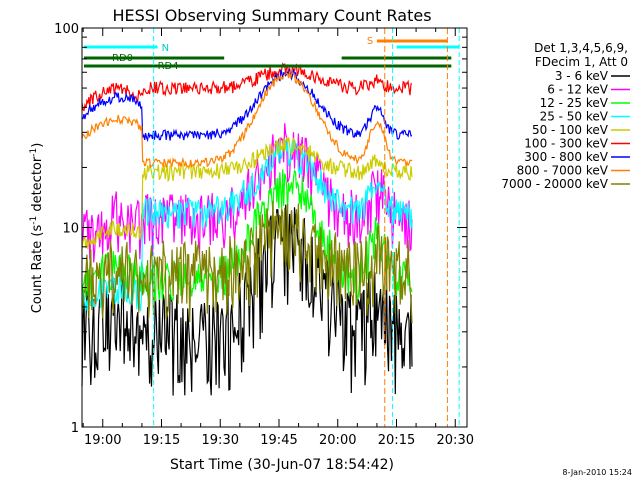 The image size is (640, 484). I want to click on x-axis-label: Start Time (30-Jun-07 18:54:42), so click(282, 465).